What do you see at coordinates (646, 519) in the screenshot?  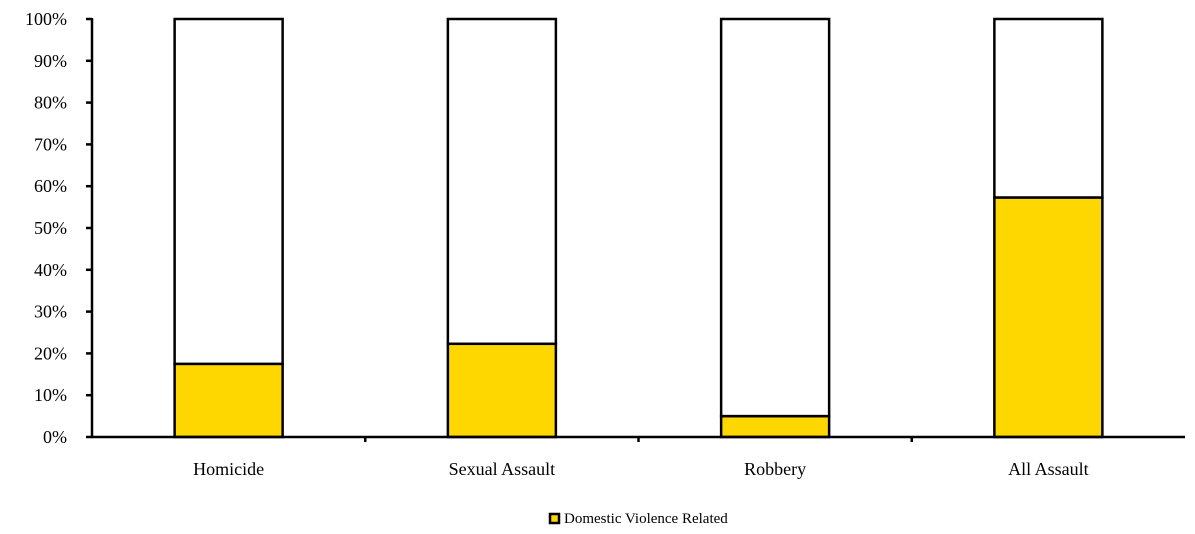 I see `legend-label-domestic-violence: Domestic Violence Related` at bounding box center [646, 519].